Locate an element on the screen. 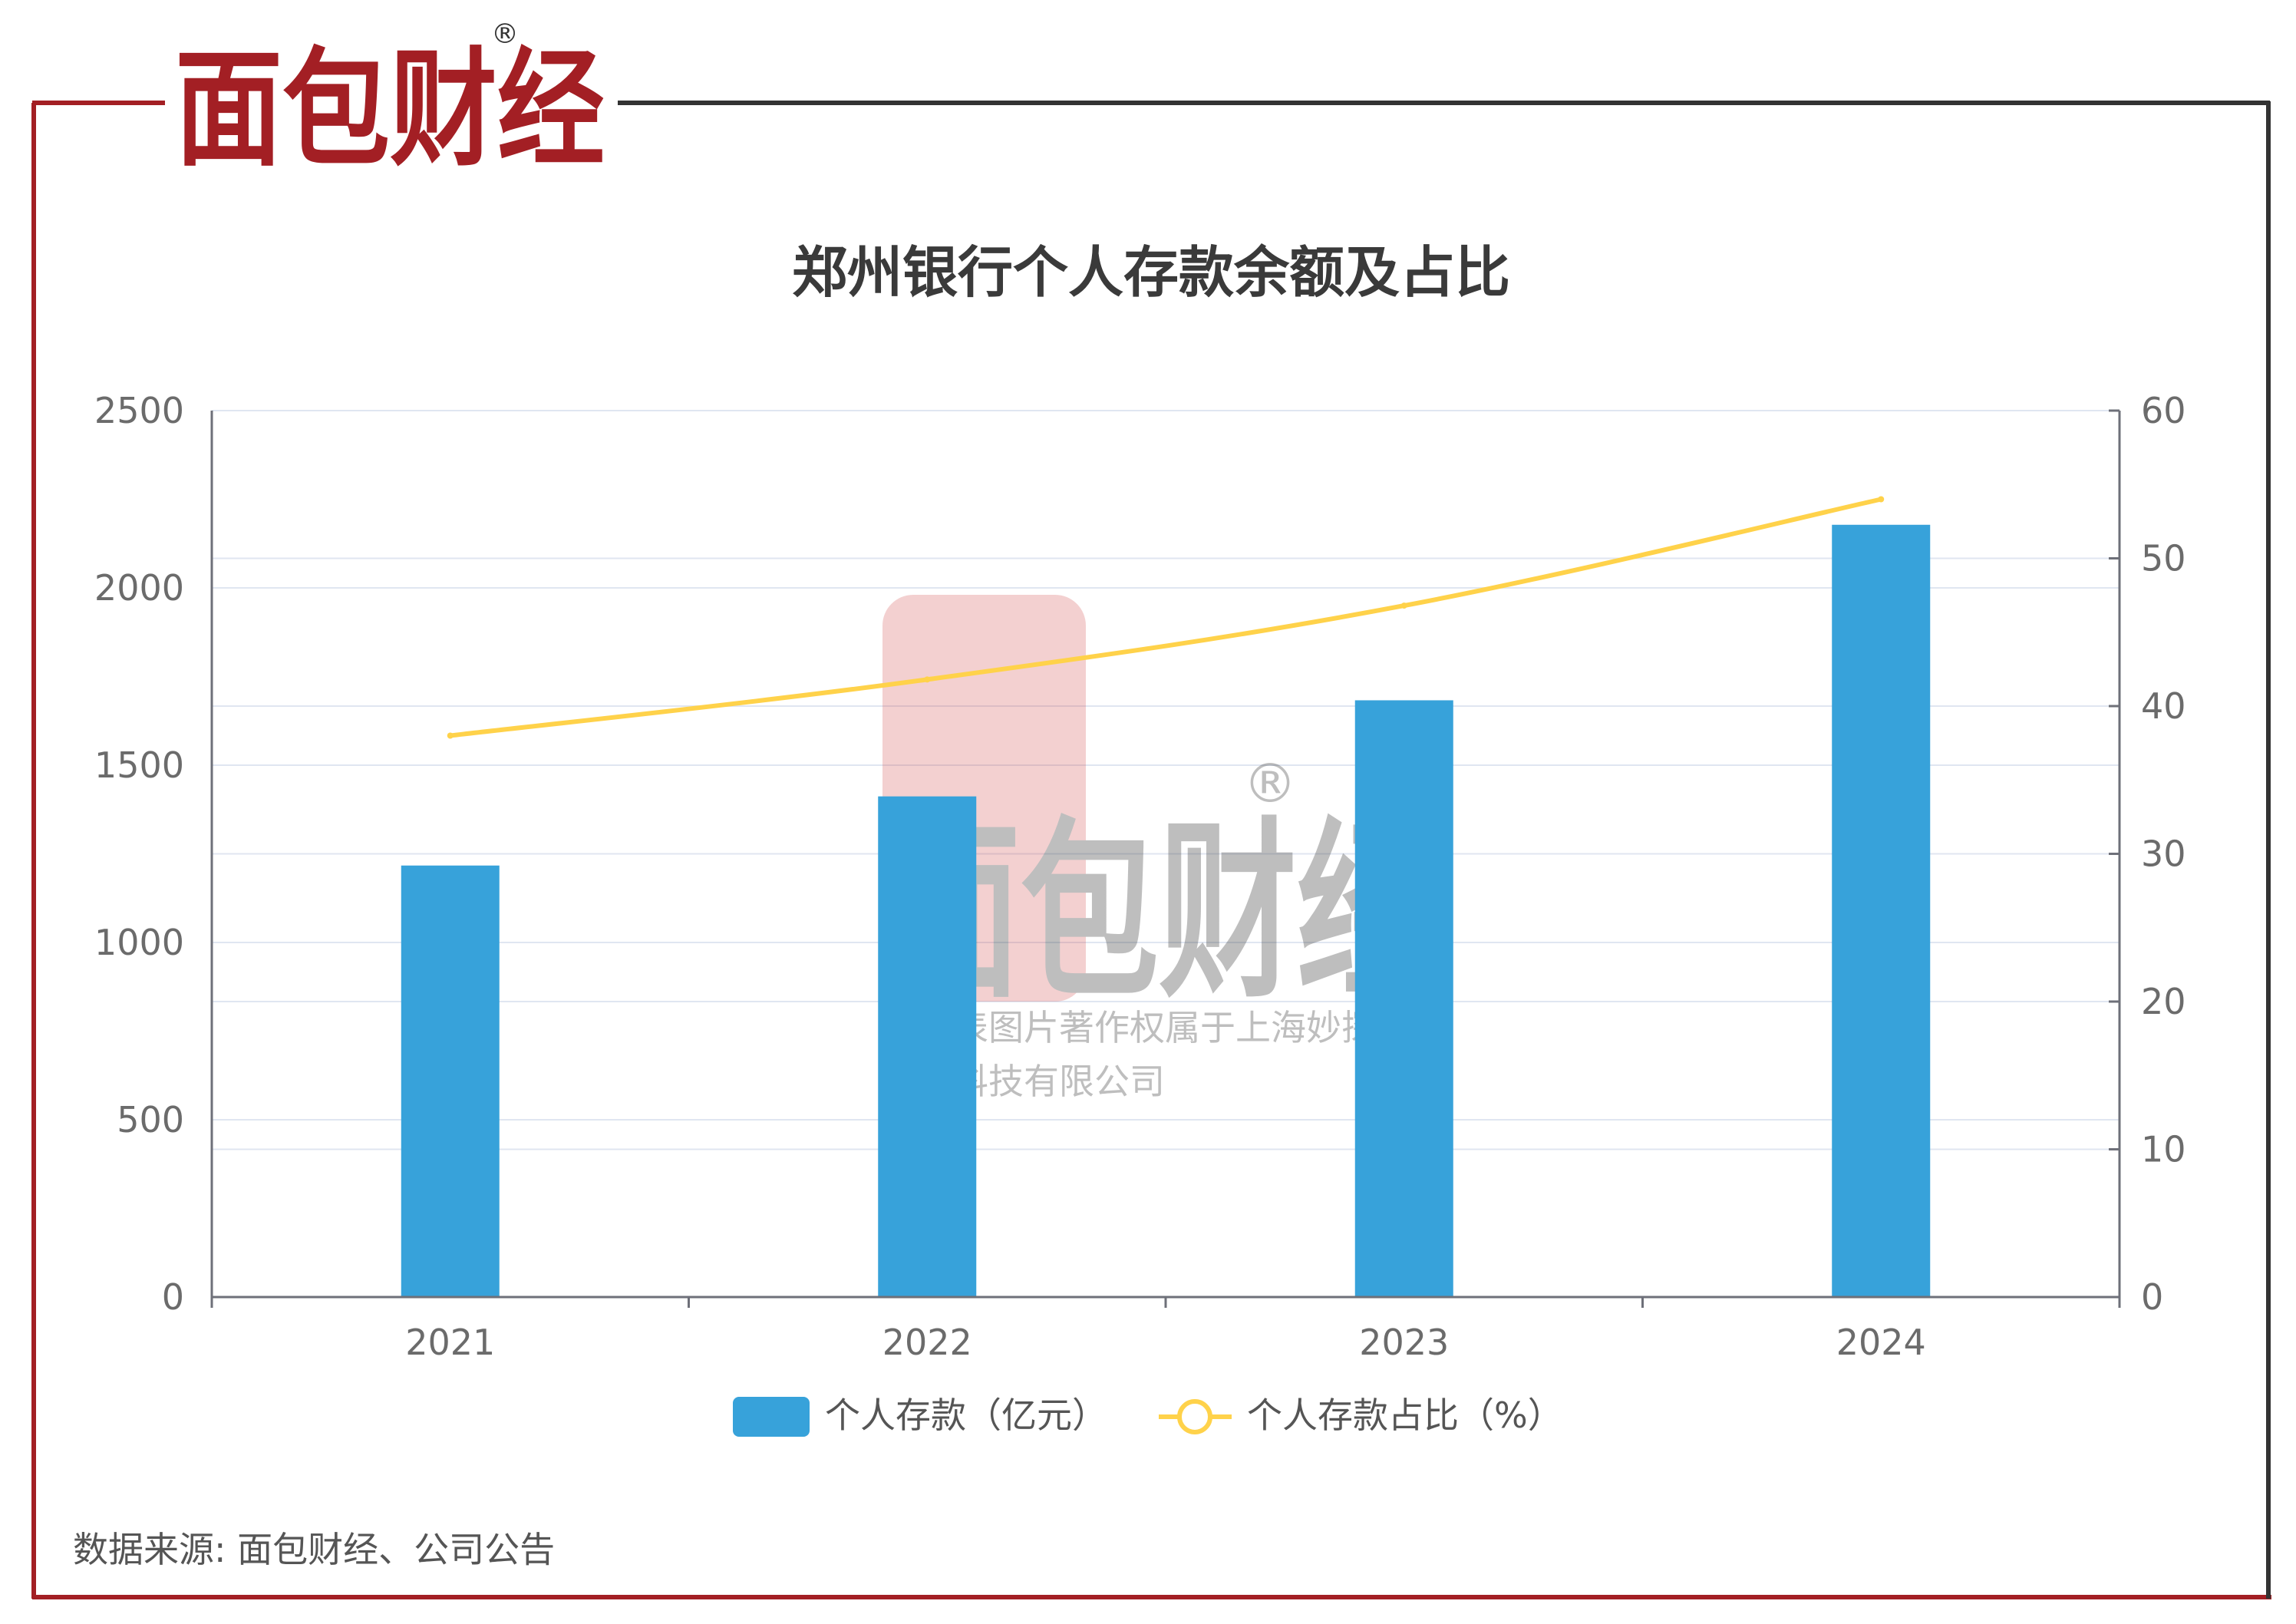 This screenshot has height=1624, width=2296. legend-swatch-marker is located at coordinates (1194, 1416).